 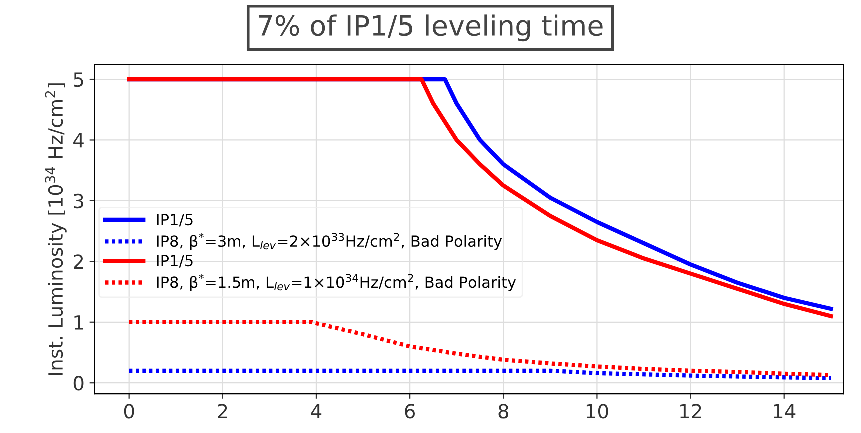 I want to click on x-tick-label: 12, so click(x=691, y=411).